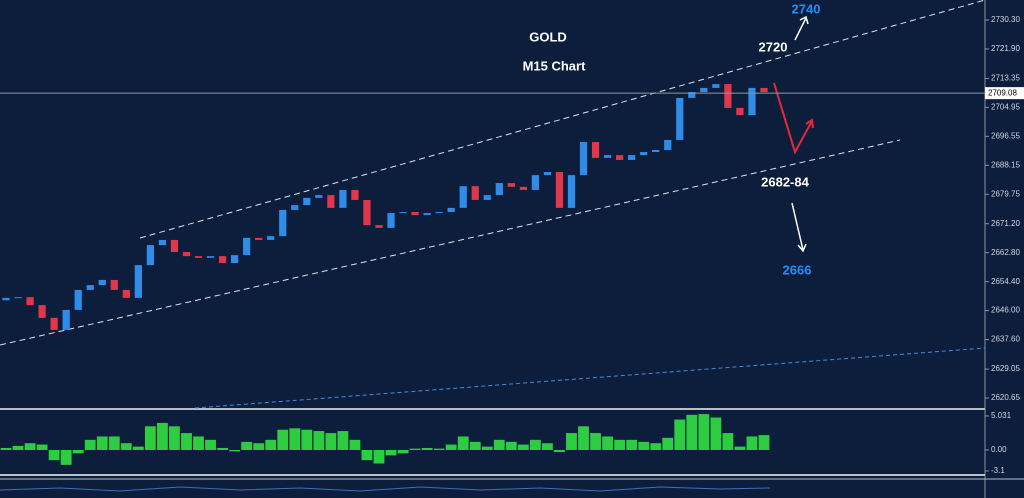 Image resolution: width=1024 pixels, height=498 pixels. I want to click on current-price-label: 2709.08, so click(1002, 92).